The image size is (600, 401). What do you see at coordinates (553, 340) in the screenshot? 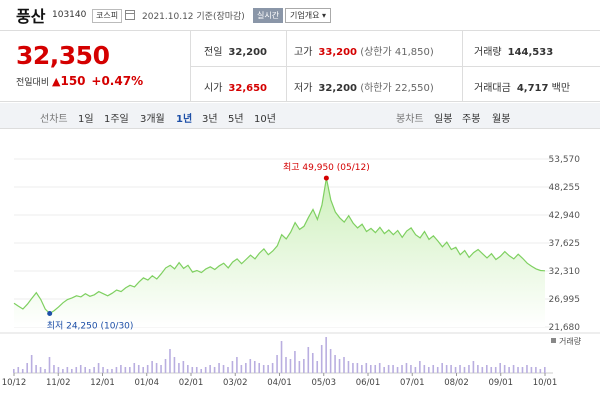
I see `volume-legend-swatch` at bounding box center [553, 340].